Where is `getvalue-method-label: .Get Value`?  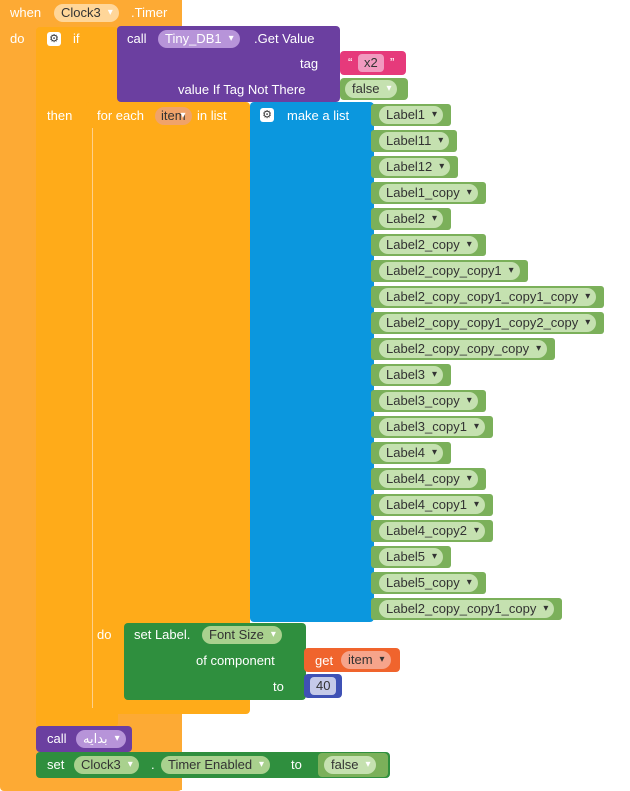 getvalue-method-label: .Get Value is located at coordinates (284, 38).